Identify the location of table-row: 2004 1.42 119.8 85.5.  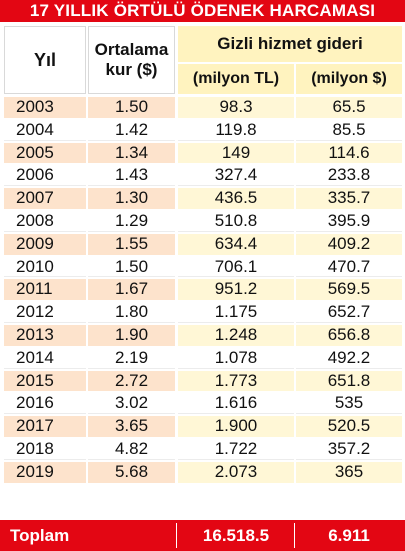
(202, 130).